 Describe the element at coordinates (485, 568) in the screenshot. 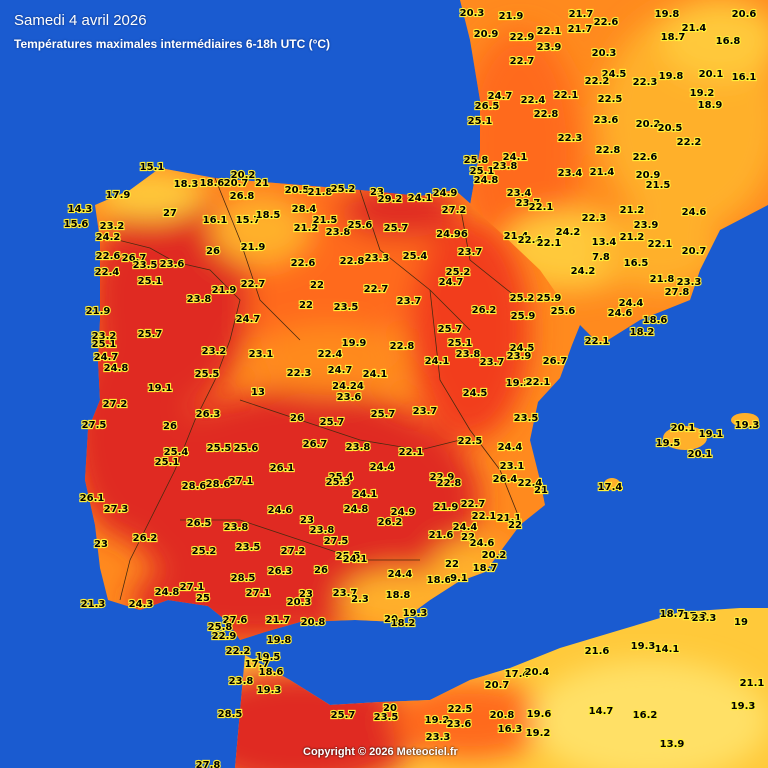

I see `station-temperature-label: 18.7` at that location.